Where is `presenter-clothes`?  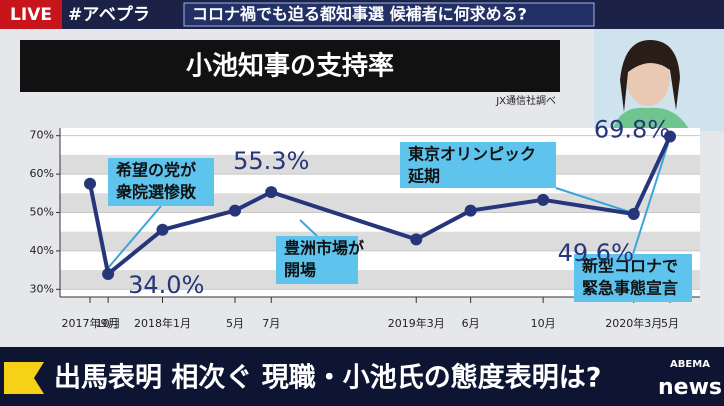
presenter-clothes is located at coordinates (651, 119).